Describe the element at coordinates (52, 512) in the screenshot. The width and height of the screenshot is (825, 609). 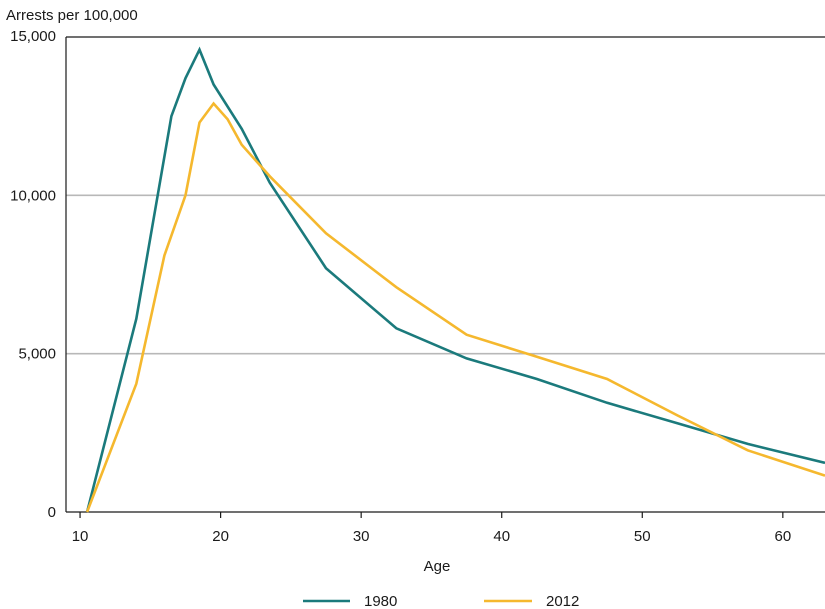
I see `y-tick-label: 0` at that location.